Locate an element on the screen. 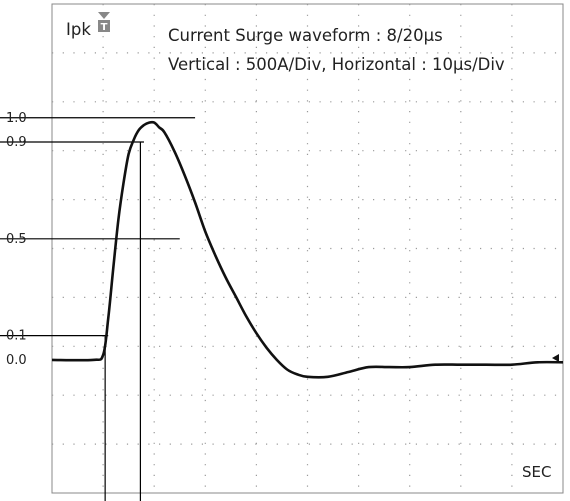 This screenshot has width=570, height=501. y-level-label: 0.5 is located at coordinates (16, 239).